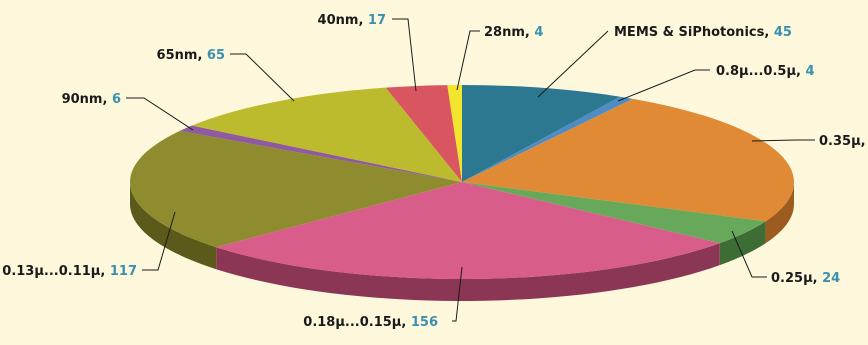 Image resolution: width=868 pixels, height=345 pixels. What do you see at coordinates (377, 20) in the screenshot?
I see `slice-value: 17` at bounding box center [377, 20].